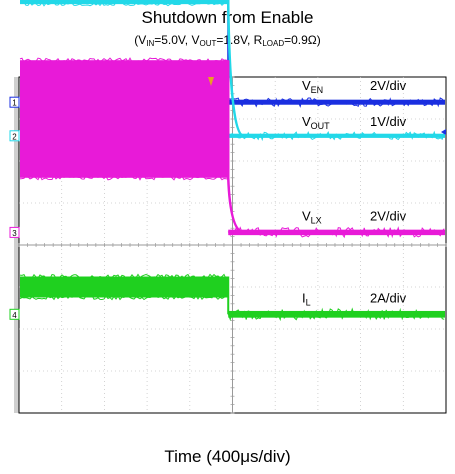  I want to click on subtitle-text-0: (V, so click(140, 40).